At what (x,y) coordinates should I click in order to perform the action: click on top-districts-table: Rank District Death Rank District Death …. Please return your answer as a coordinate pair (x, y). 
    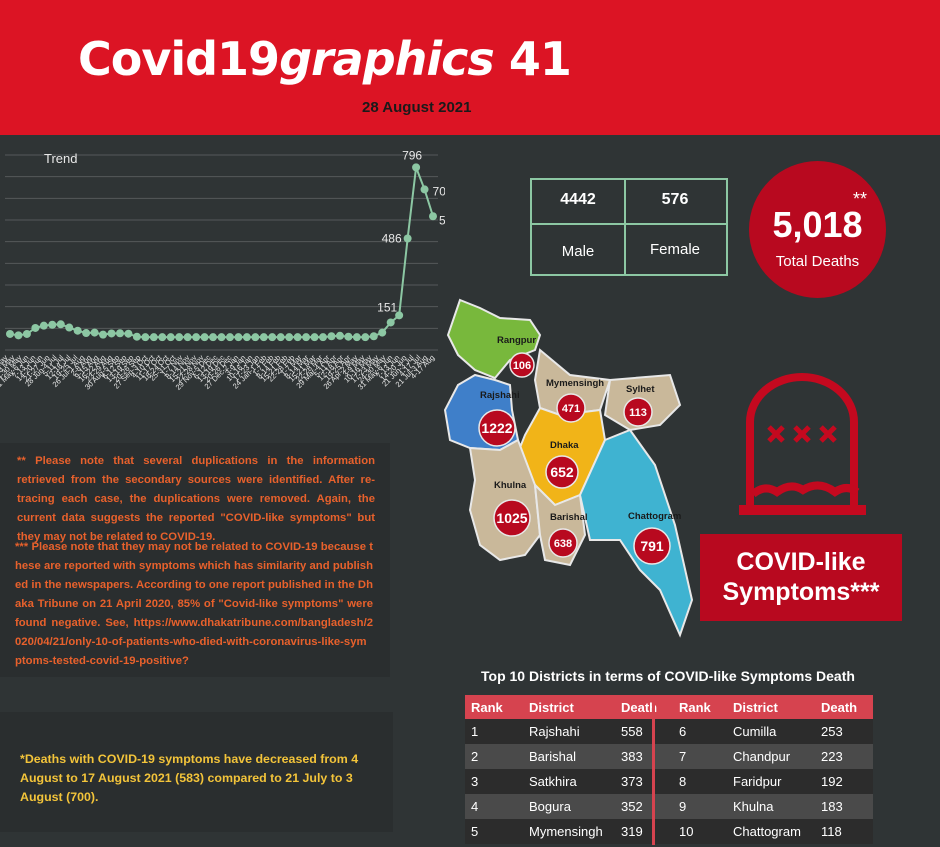
    Looking at the image, I should click on (669, 769).